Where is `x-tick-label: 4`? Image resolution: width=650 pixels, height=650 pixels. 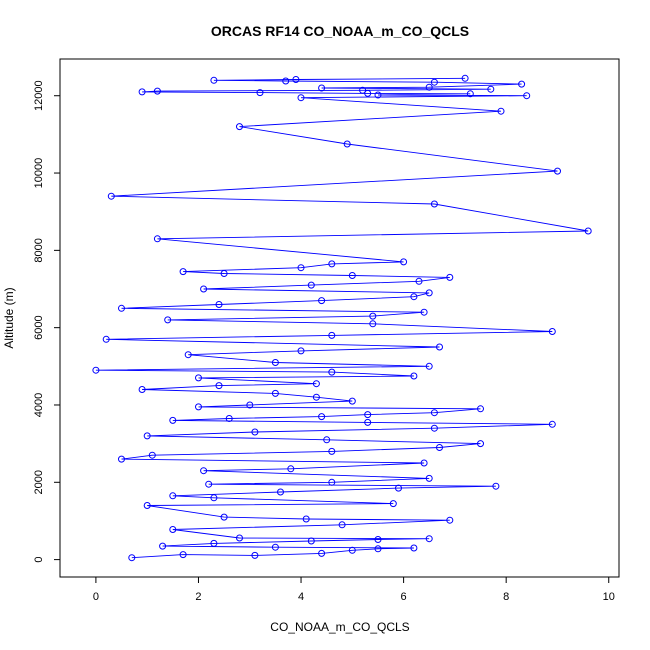 x-tick-label: 4 is located at coordinates (301, 597).